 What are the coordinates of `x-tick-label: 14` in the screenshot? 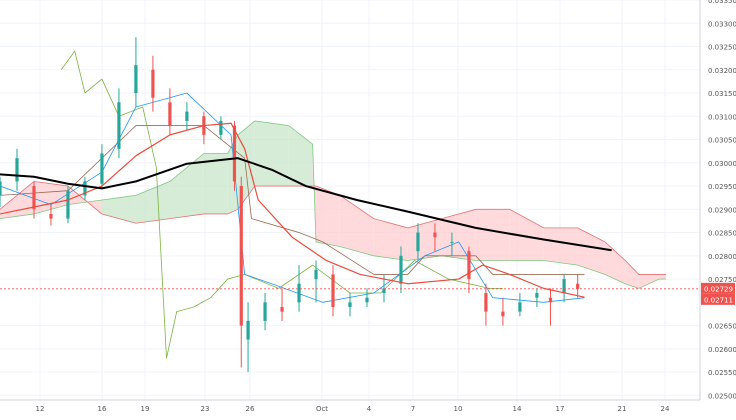 It's located at (517, 409).